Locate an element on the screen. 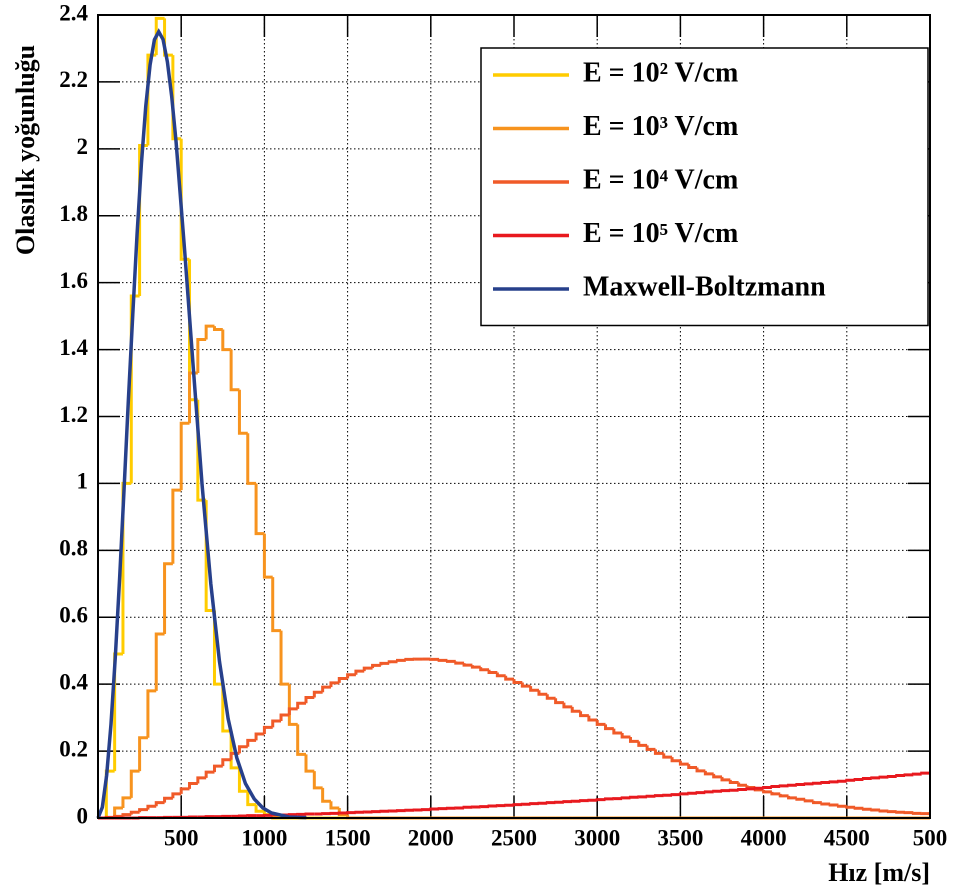 The image size is (953, 896). y-tick-label: 1.2 is located at coordinates (73, 414).